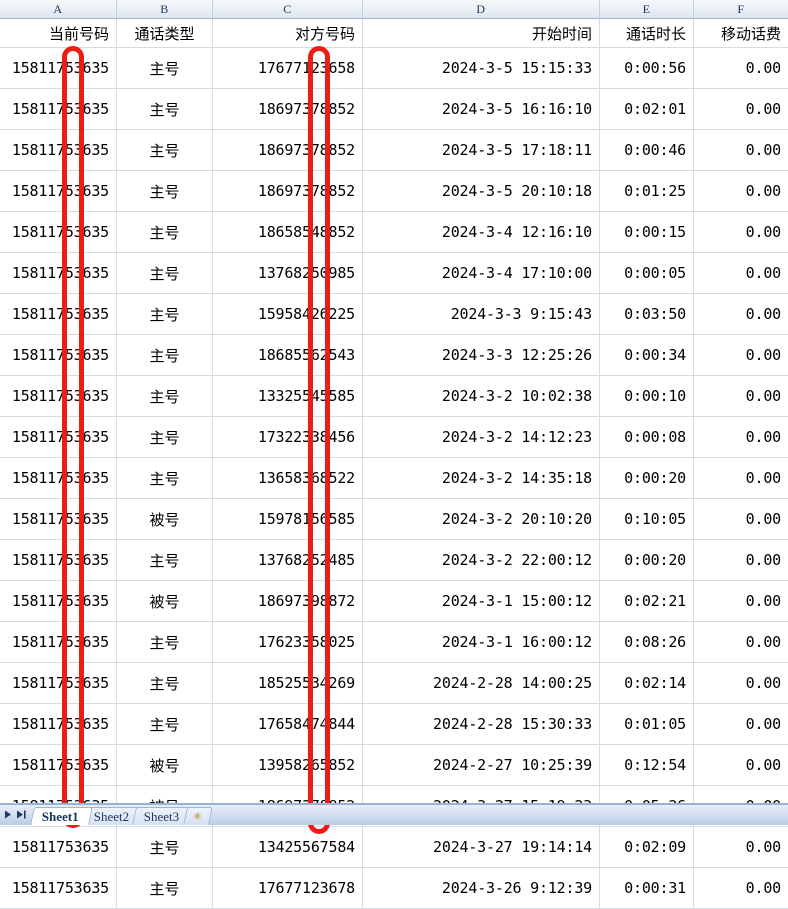 The image size is (788, 909). Describe the element at coordinates (165, 33) in the screenshot. I see `table-header-cell: 通话类型` at that location.